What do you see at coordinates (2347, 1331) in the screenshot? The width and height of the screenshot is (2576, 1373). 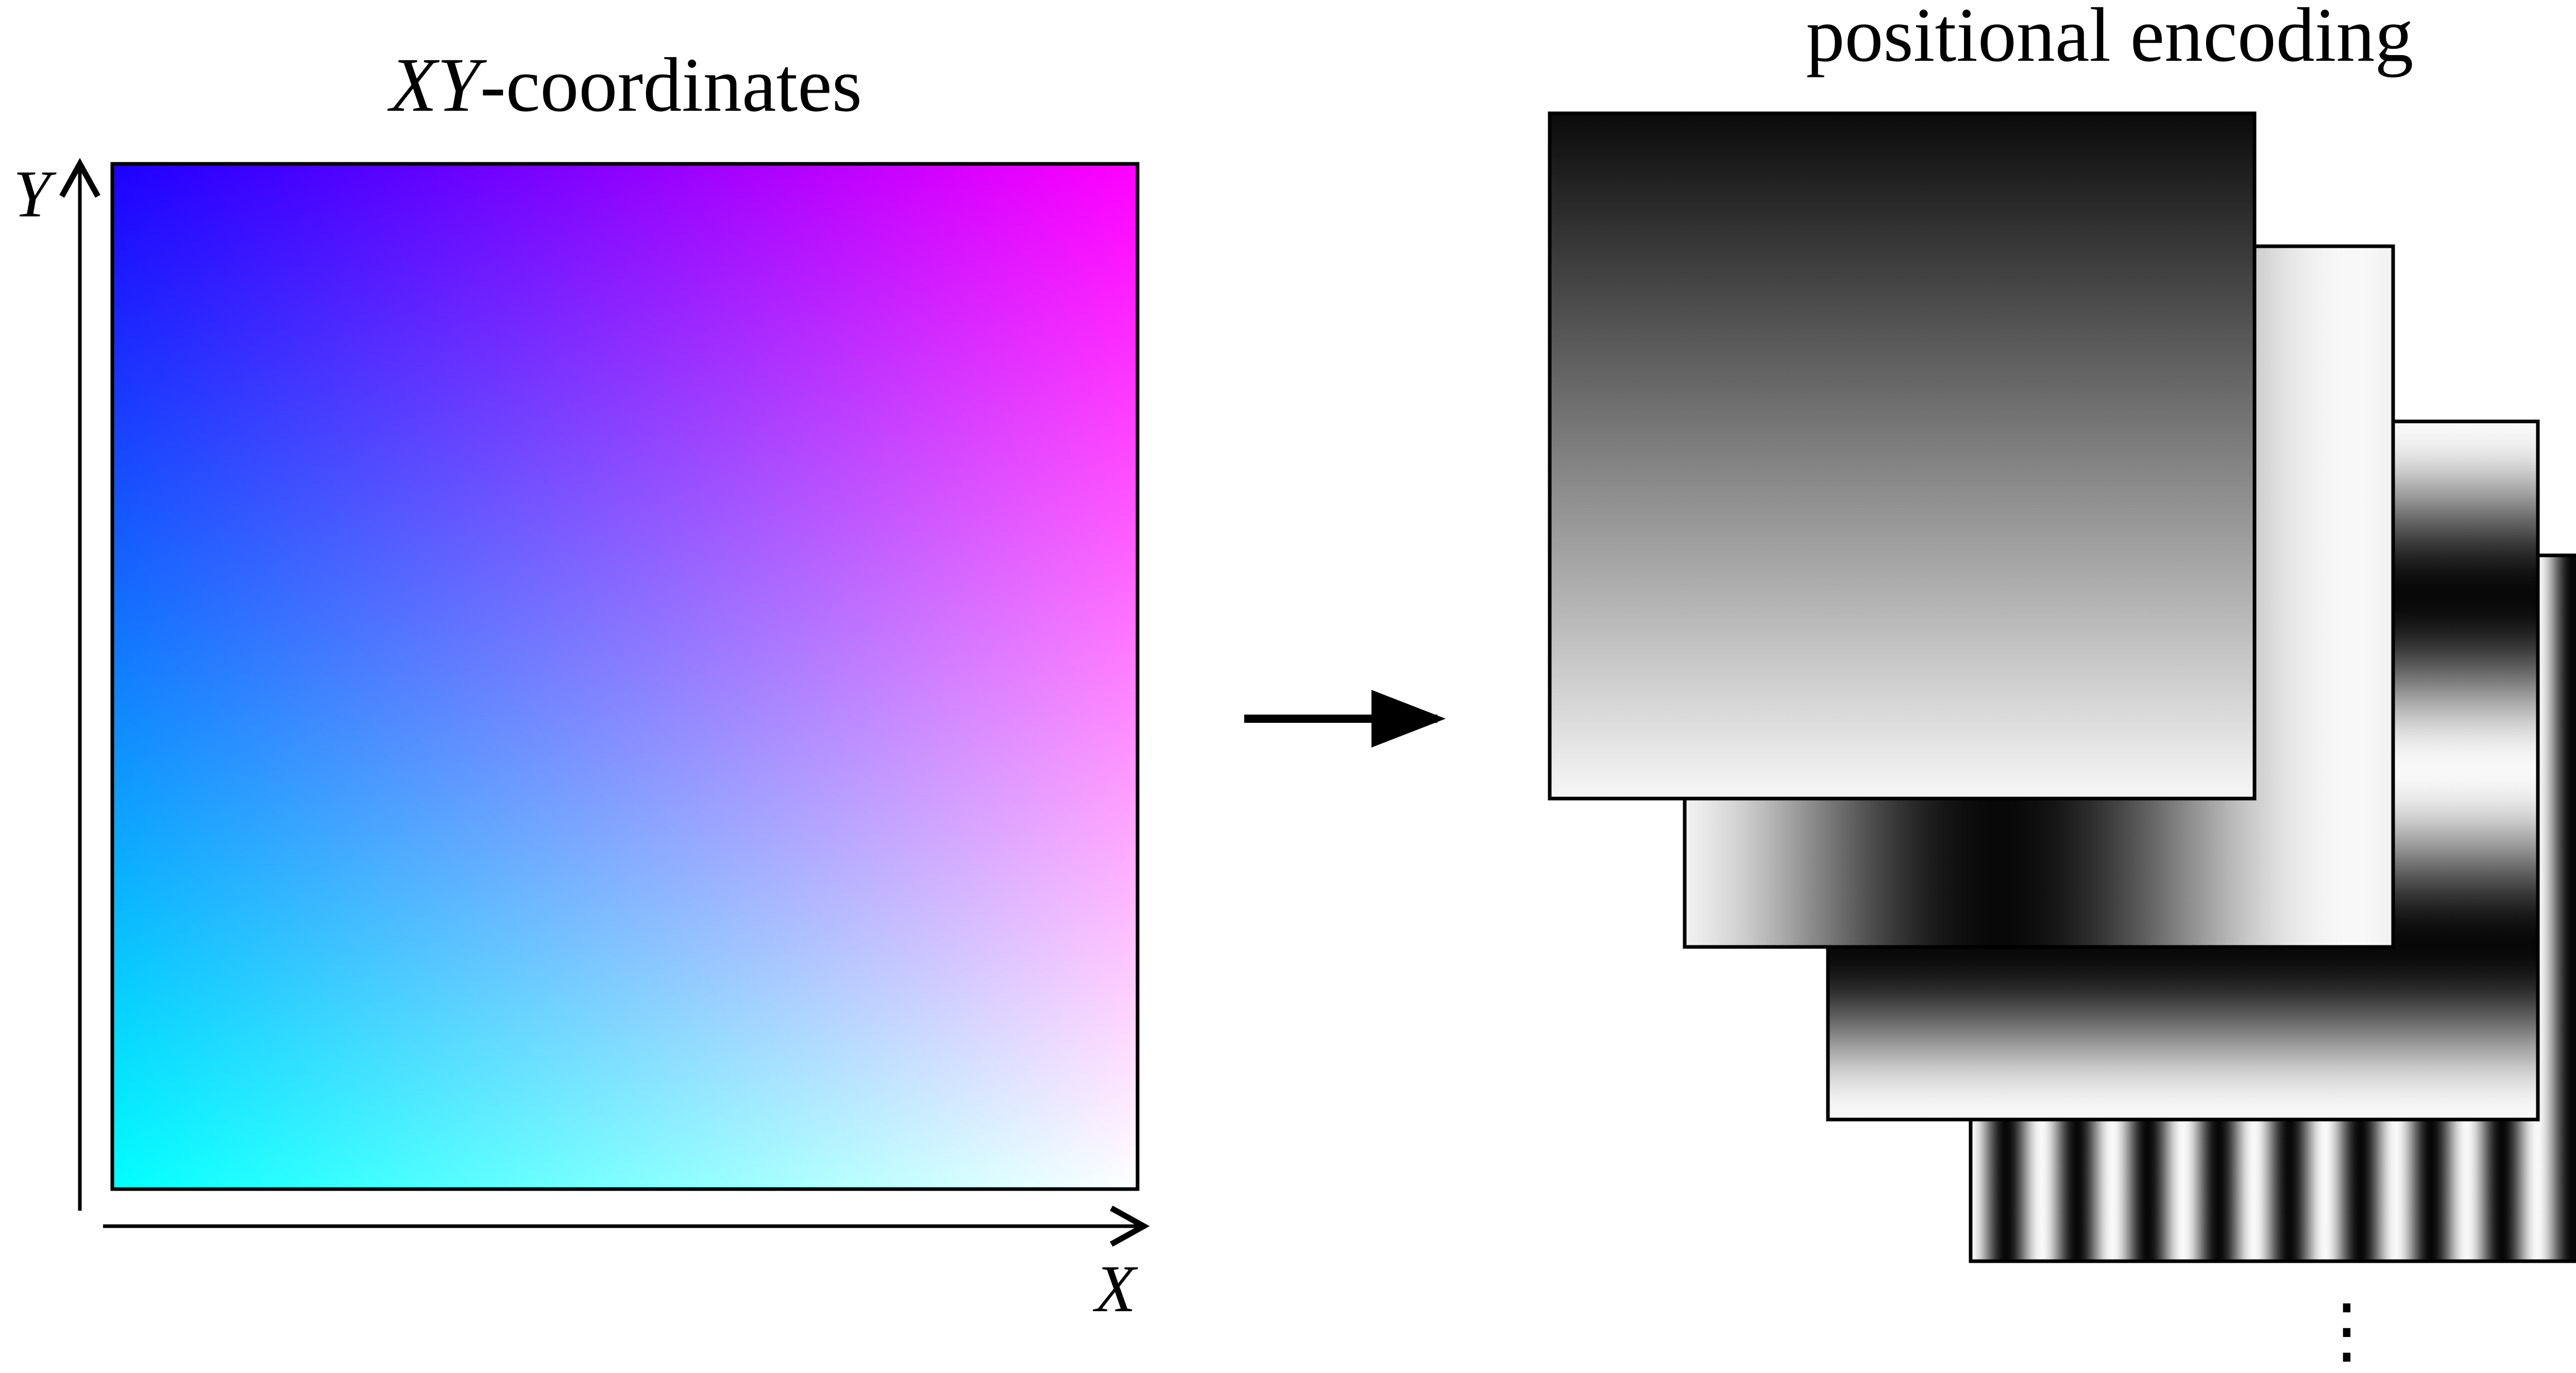 I see `pe-continuation-dots: ⋮` at bounding box center [2347, 1331].